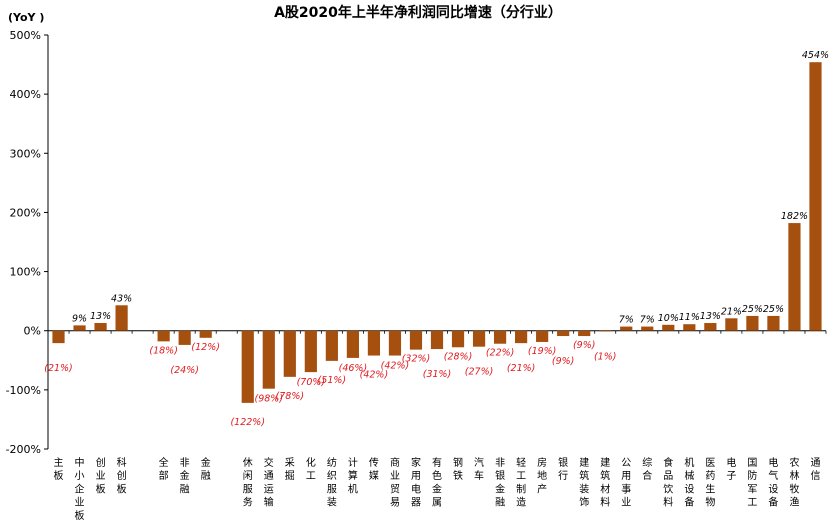  What do you see at coordinates (25, 272) in the screenshot?
I see `y-tick-label: 100%` at bounding box center [25, 272].